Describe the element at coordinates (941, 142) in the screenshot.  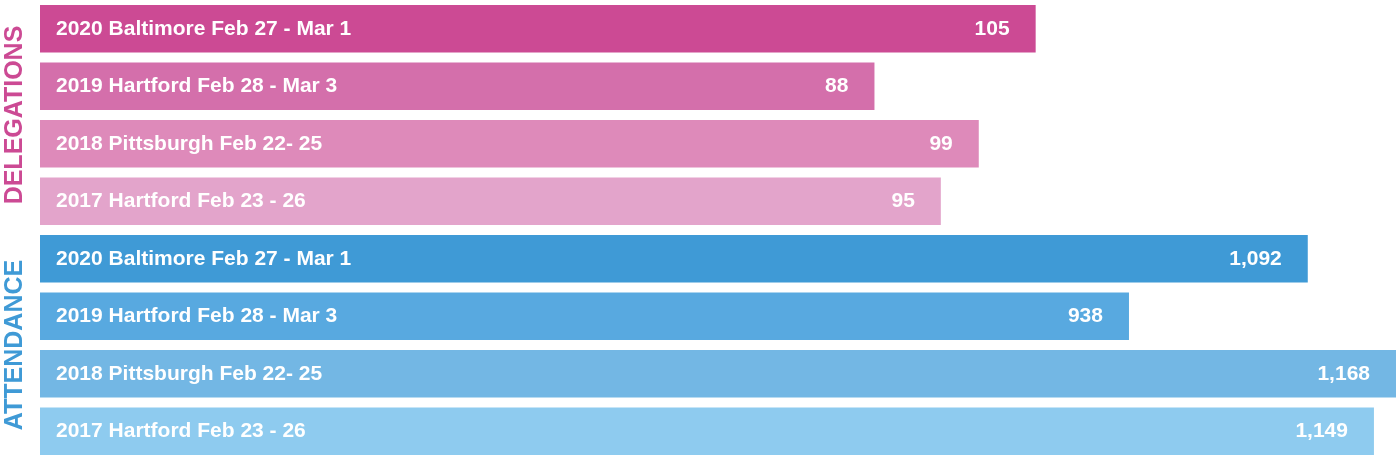
I see `data-label: 99` at that location.